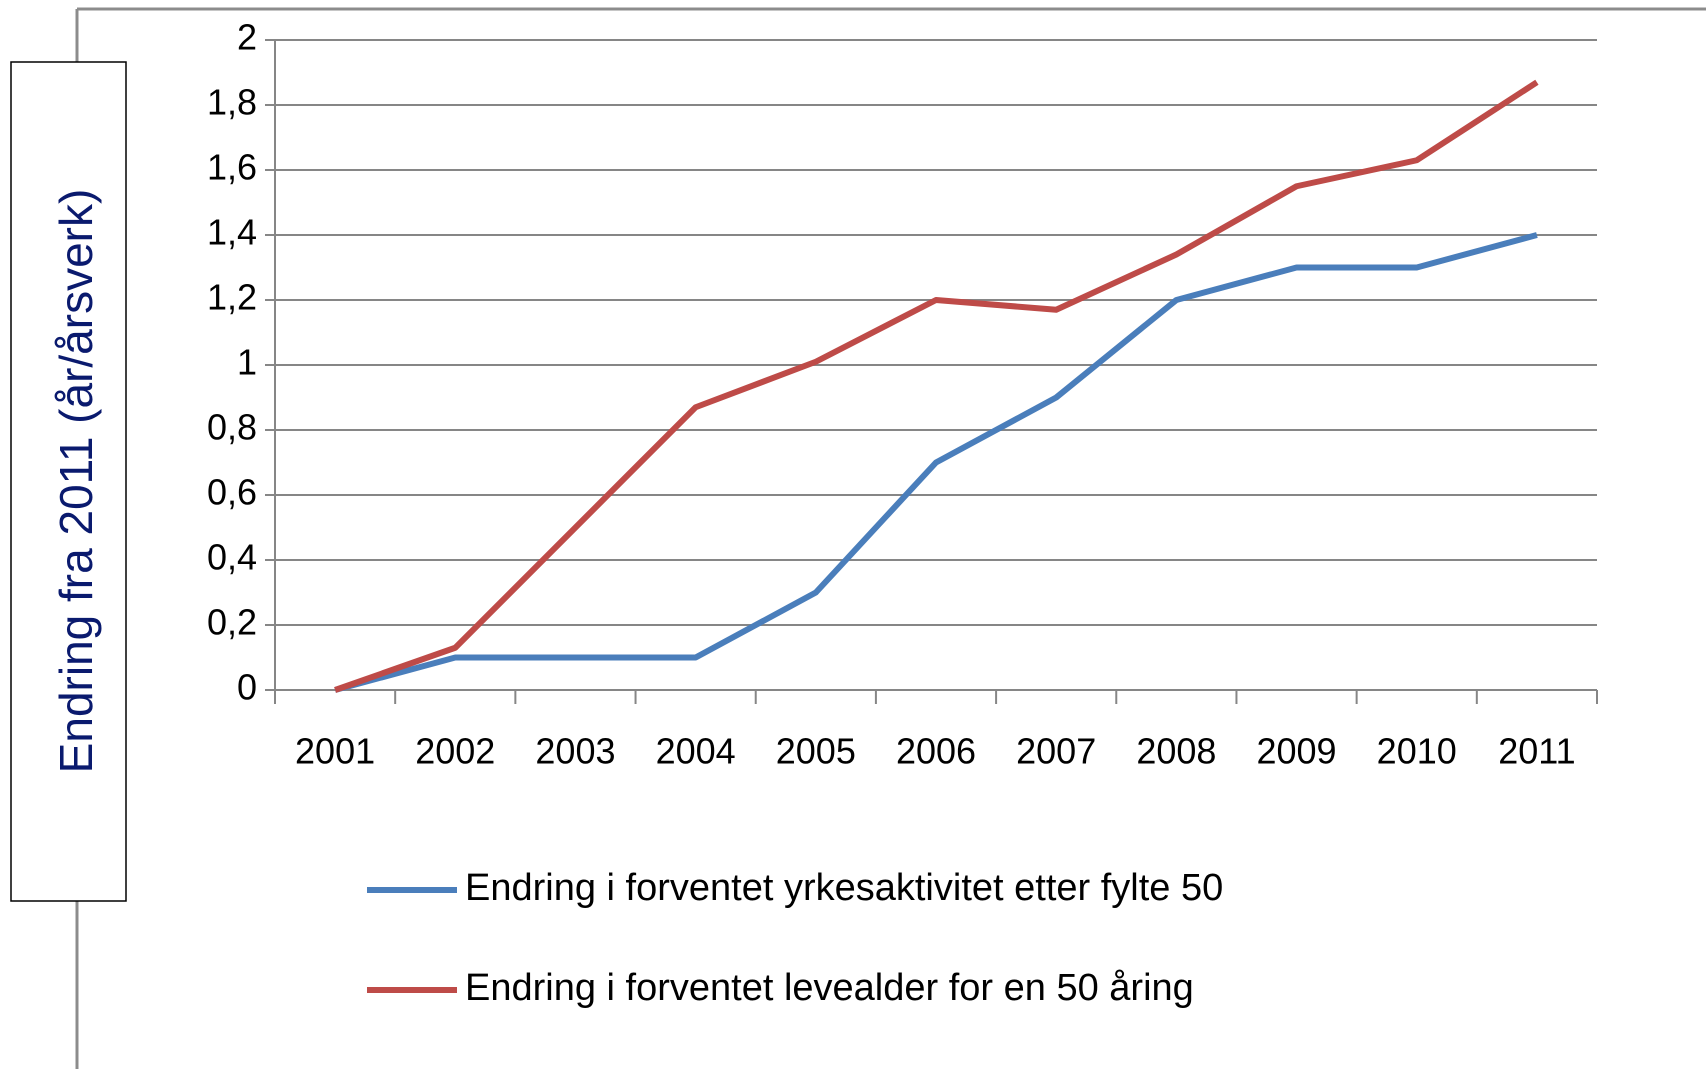 The height and width of the screenshot is (1069, 1706). I want to click on x-tick-label: 2007, so click(1056, 751).